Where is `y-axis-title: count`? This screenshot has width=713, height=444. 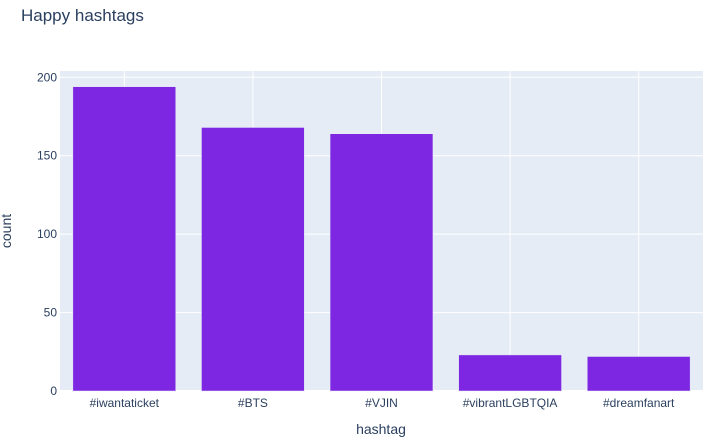 y-axis-title: count is located at coordinates (7, 231).